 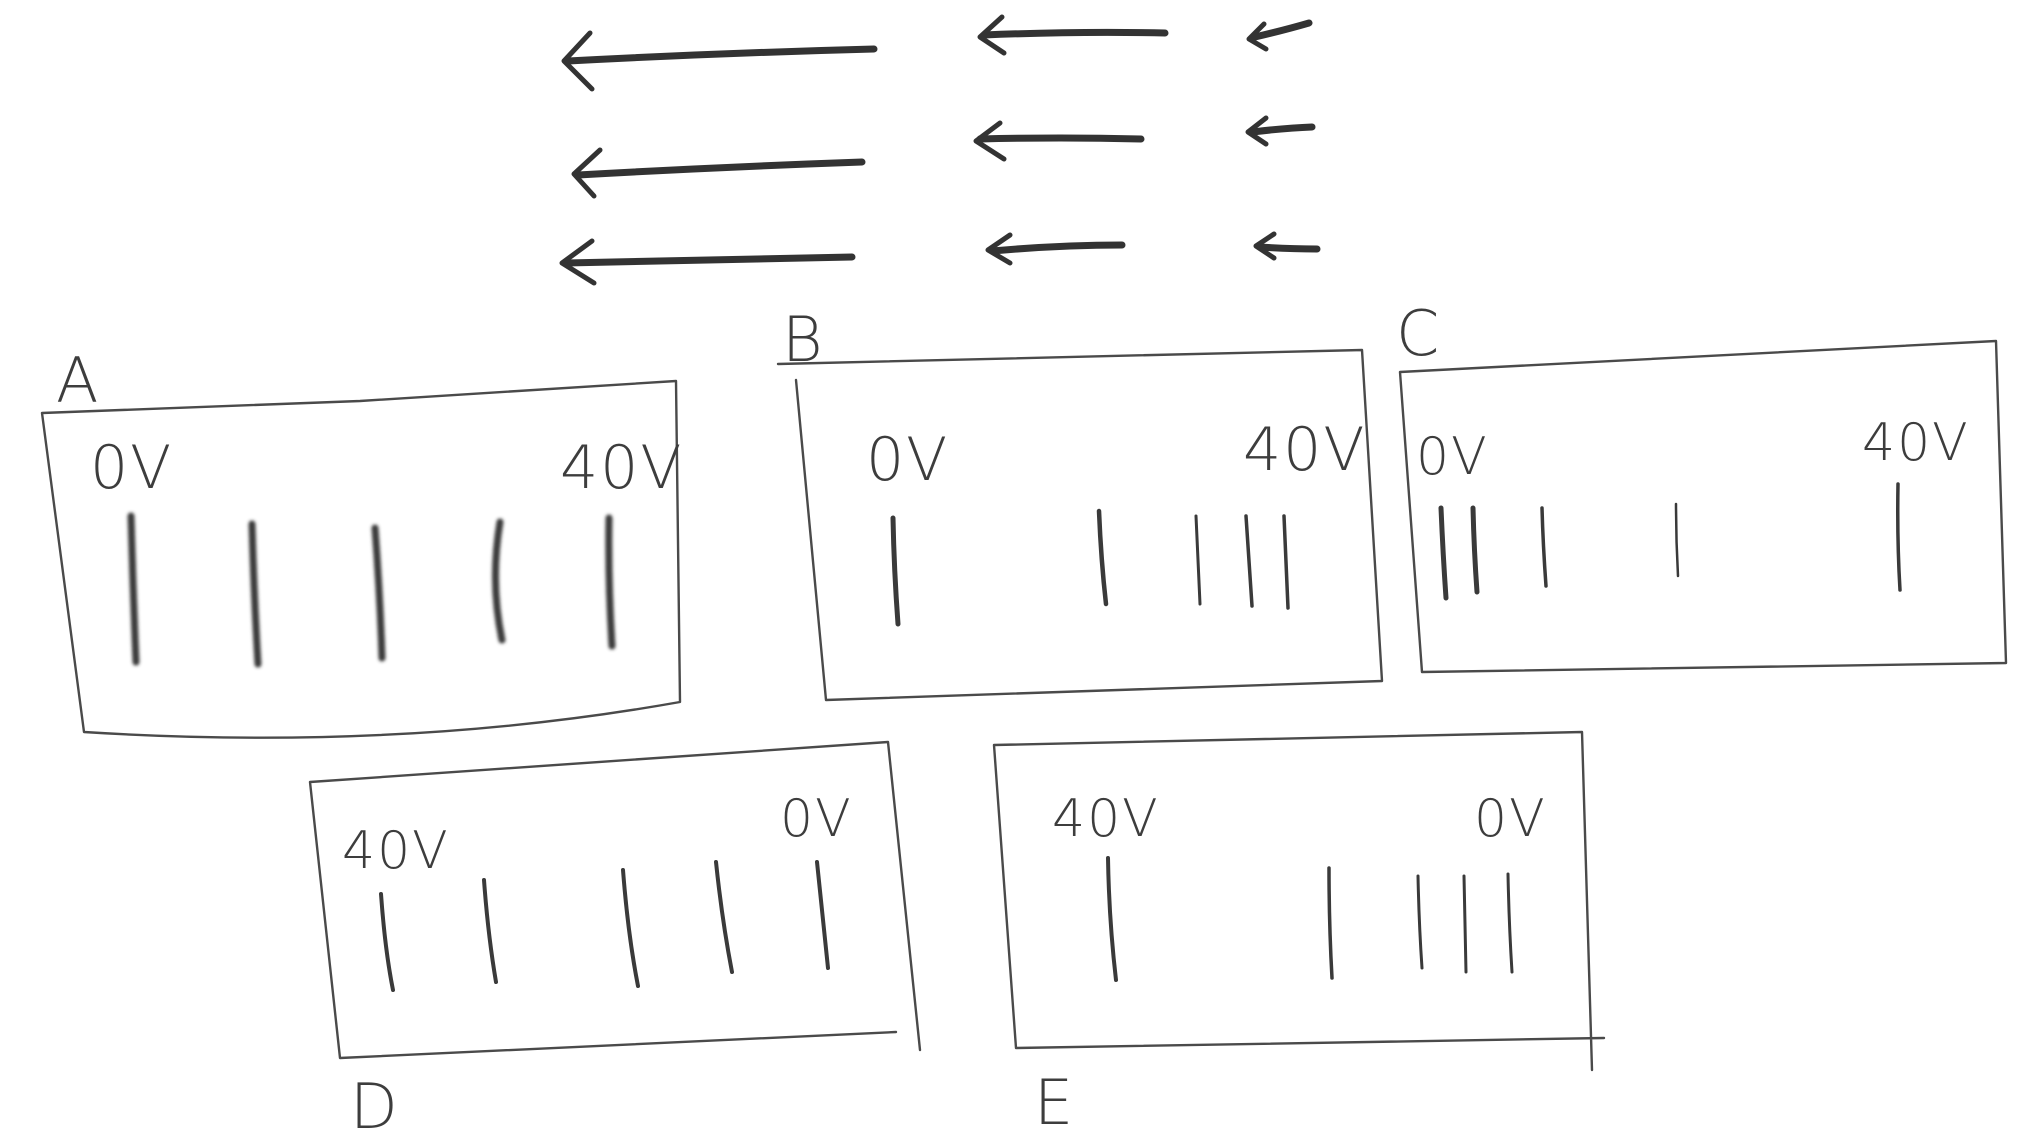 I want to click on panel-d: 40V 0V D, so click(x=615, y=941).